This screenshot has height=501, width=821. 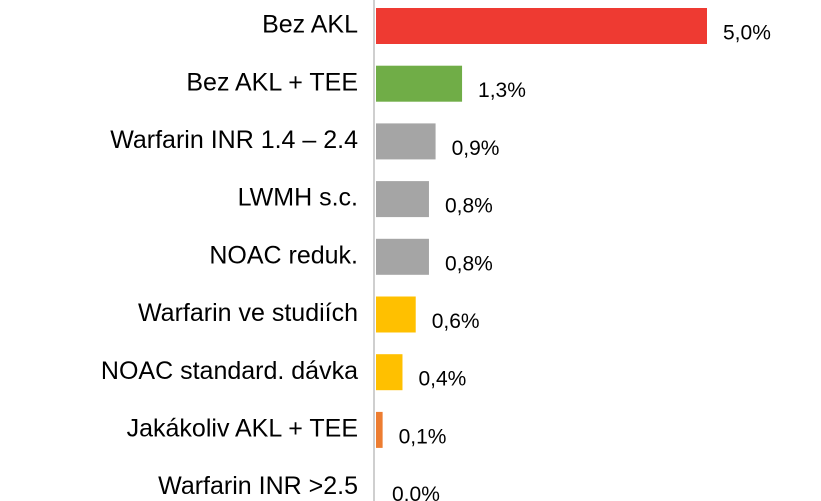 What do you see at coordinates (283, 255) in the screenshot?
I see `category-label: NOAC reduk.` at bounding box center [283, 255].